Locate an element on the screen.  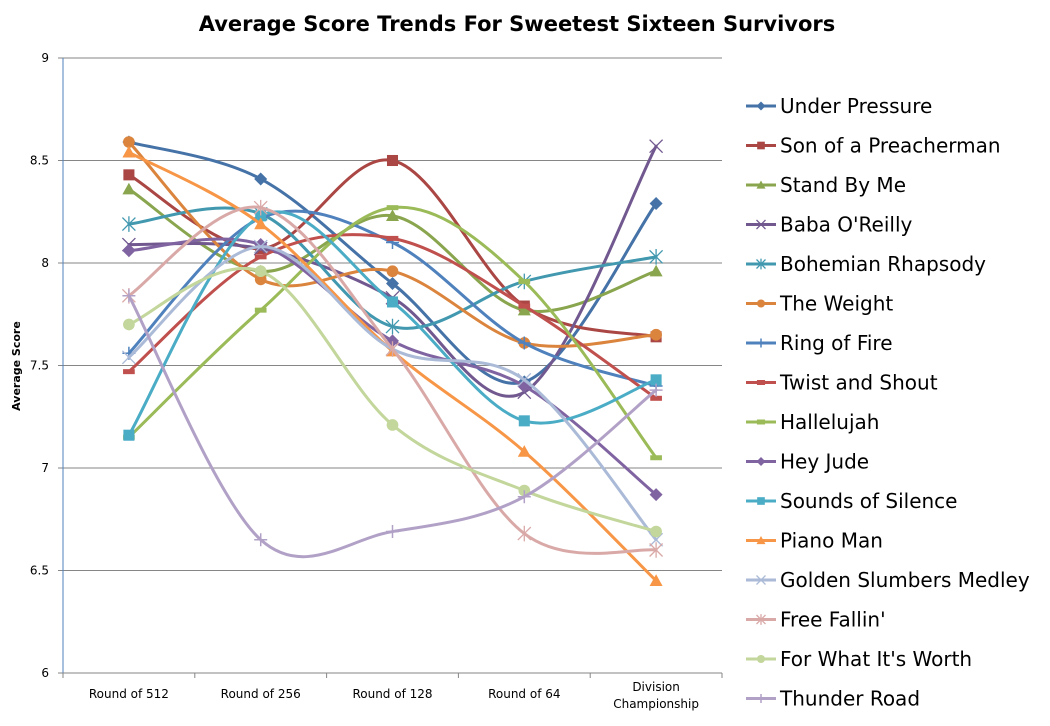
legend-label: Golden Slumbers Medley is located at coordinates (905, 580).